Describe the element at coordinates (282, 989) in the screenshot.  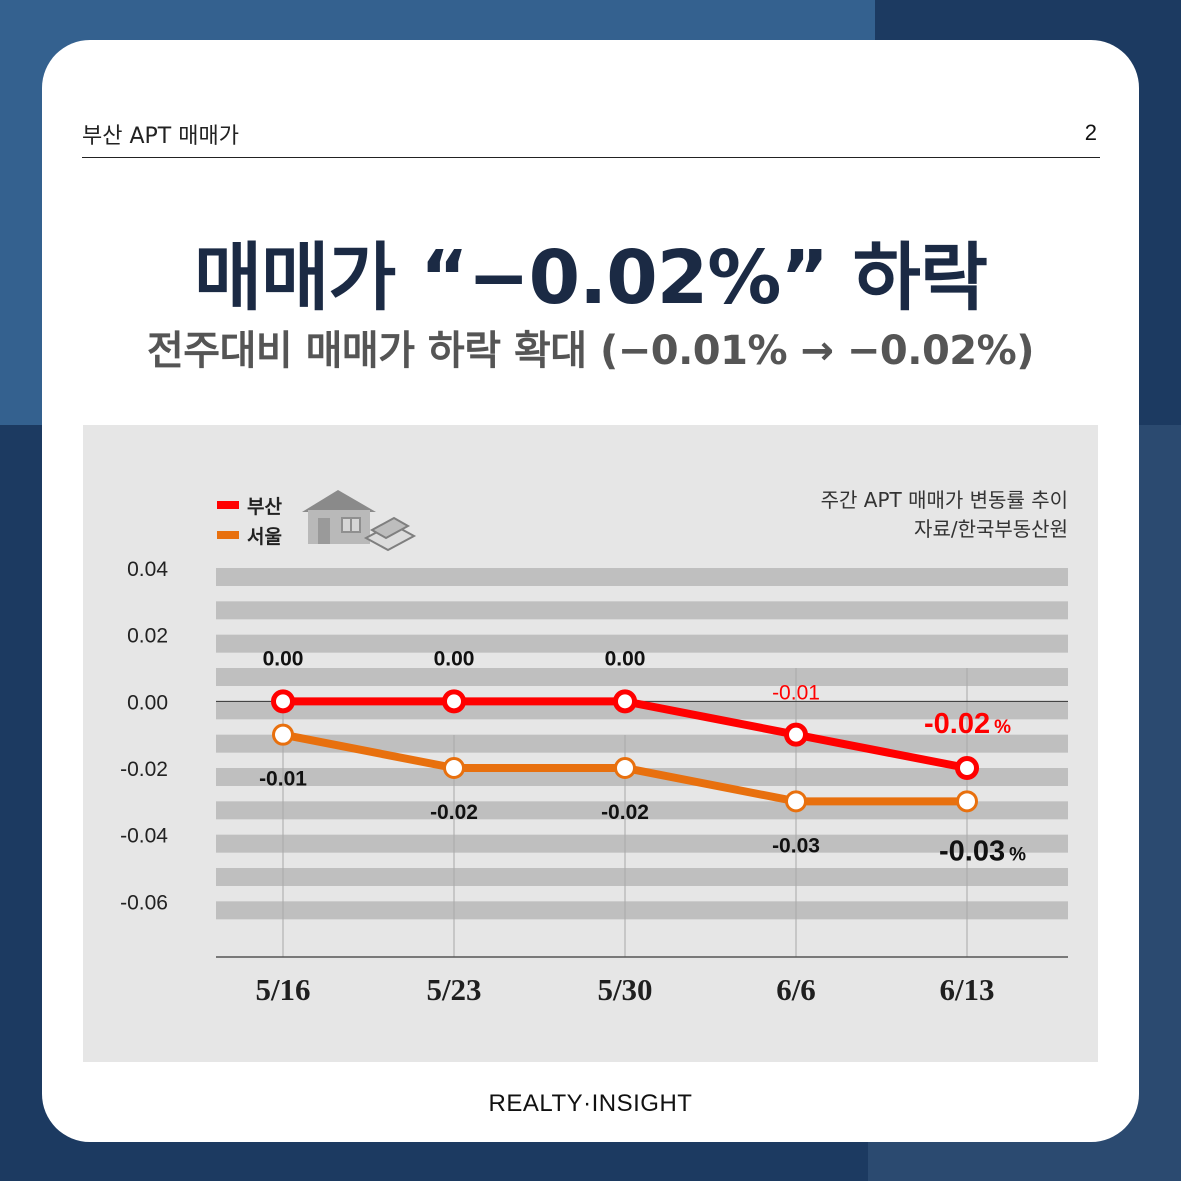
I see `x-tick-label: 5/16` at that location.